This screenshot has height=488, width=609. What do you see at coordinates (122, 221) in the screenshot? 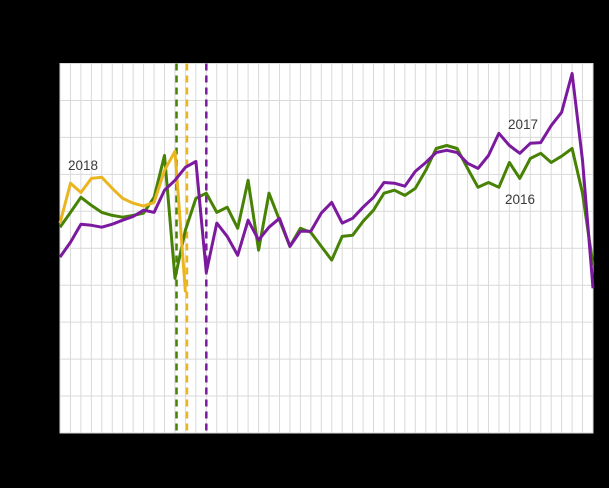
I see `series-line-2018` at bounding box center [122, 221].